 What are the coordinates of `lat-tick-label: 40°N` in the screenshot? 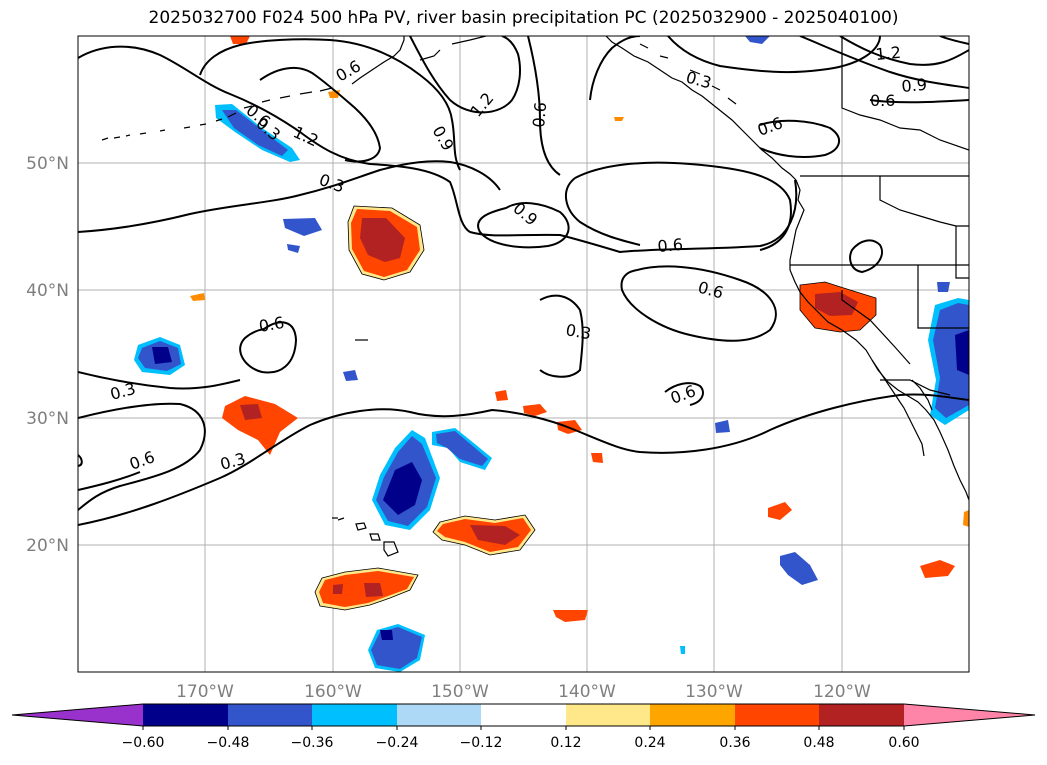 It's located at (47, 291).